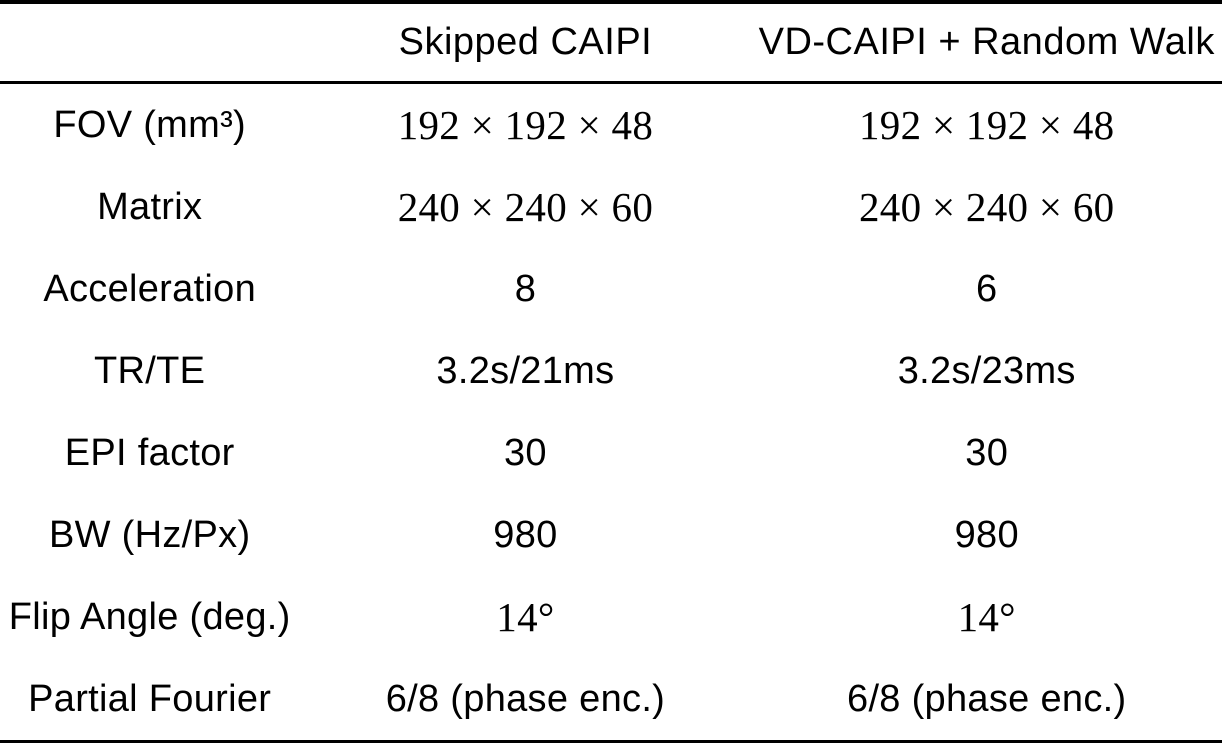  Describe the element at coordinates (987, 125) in the screenshot. I see `cell-fov-vd-caipi: 192 × 192 × 48` at that location.